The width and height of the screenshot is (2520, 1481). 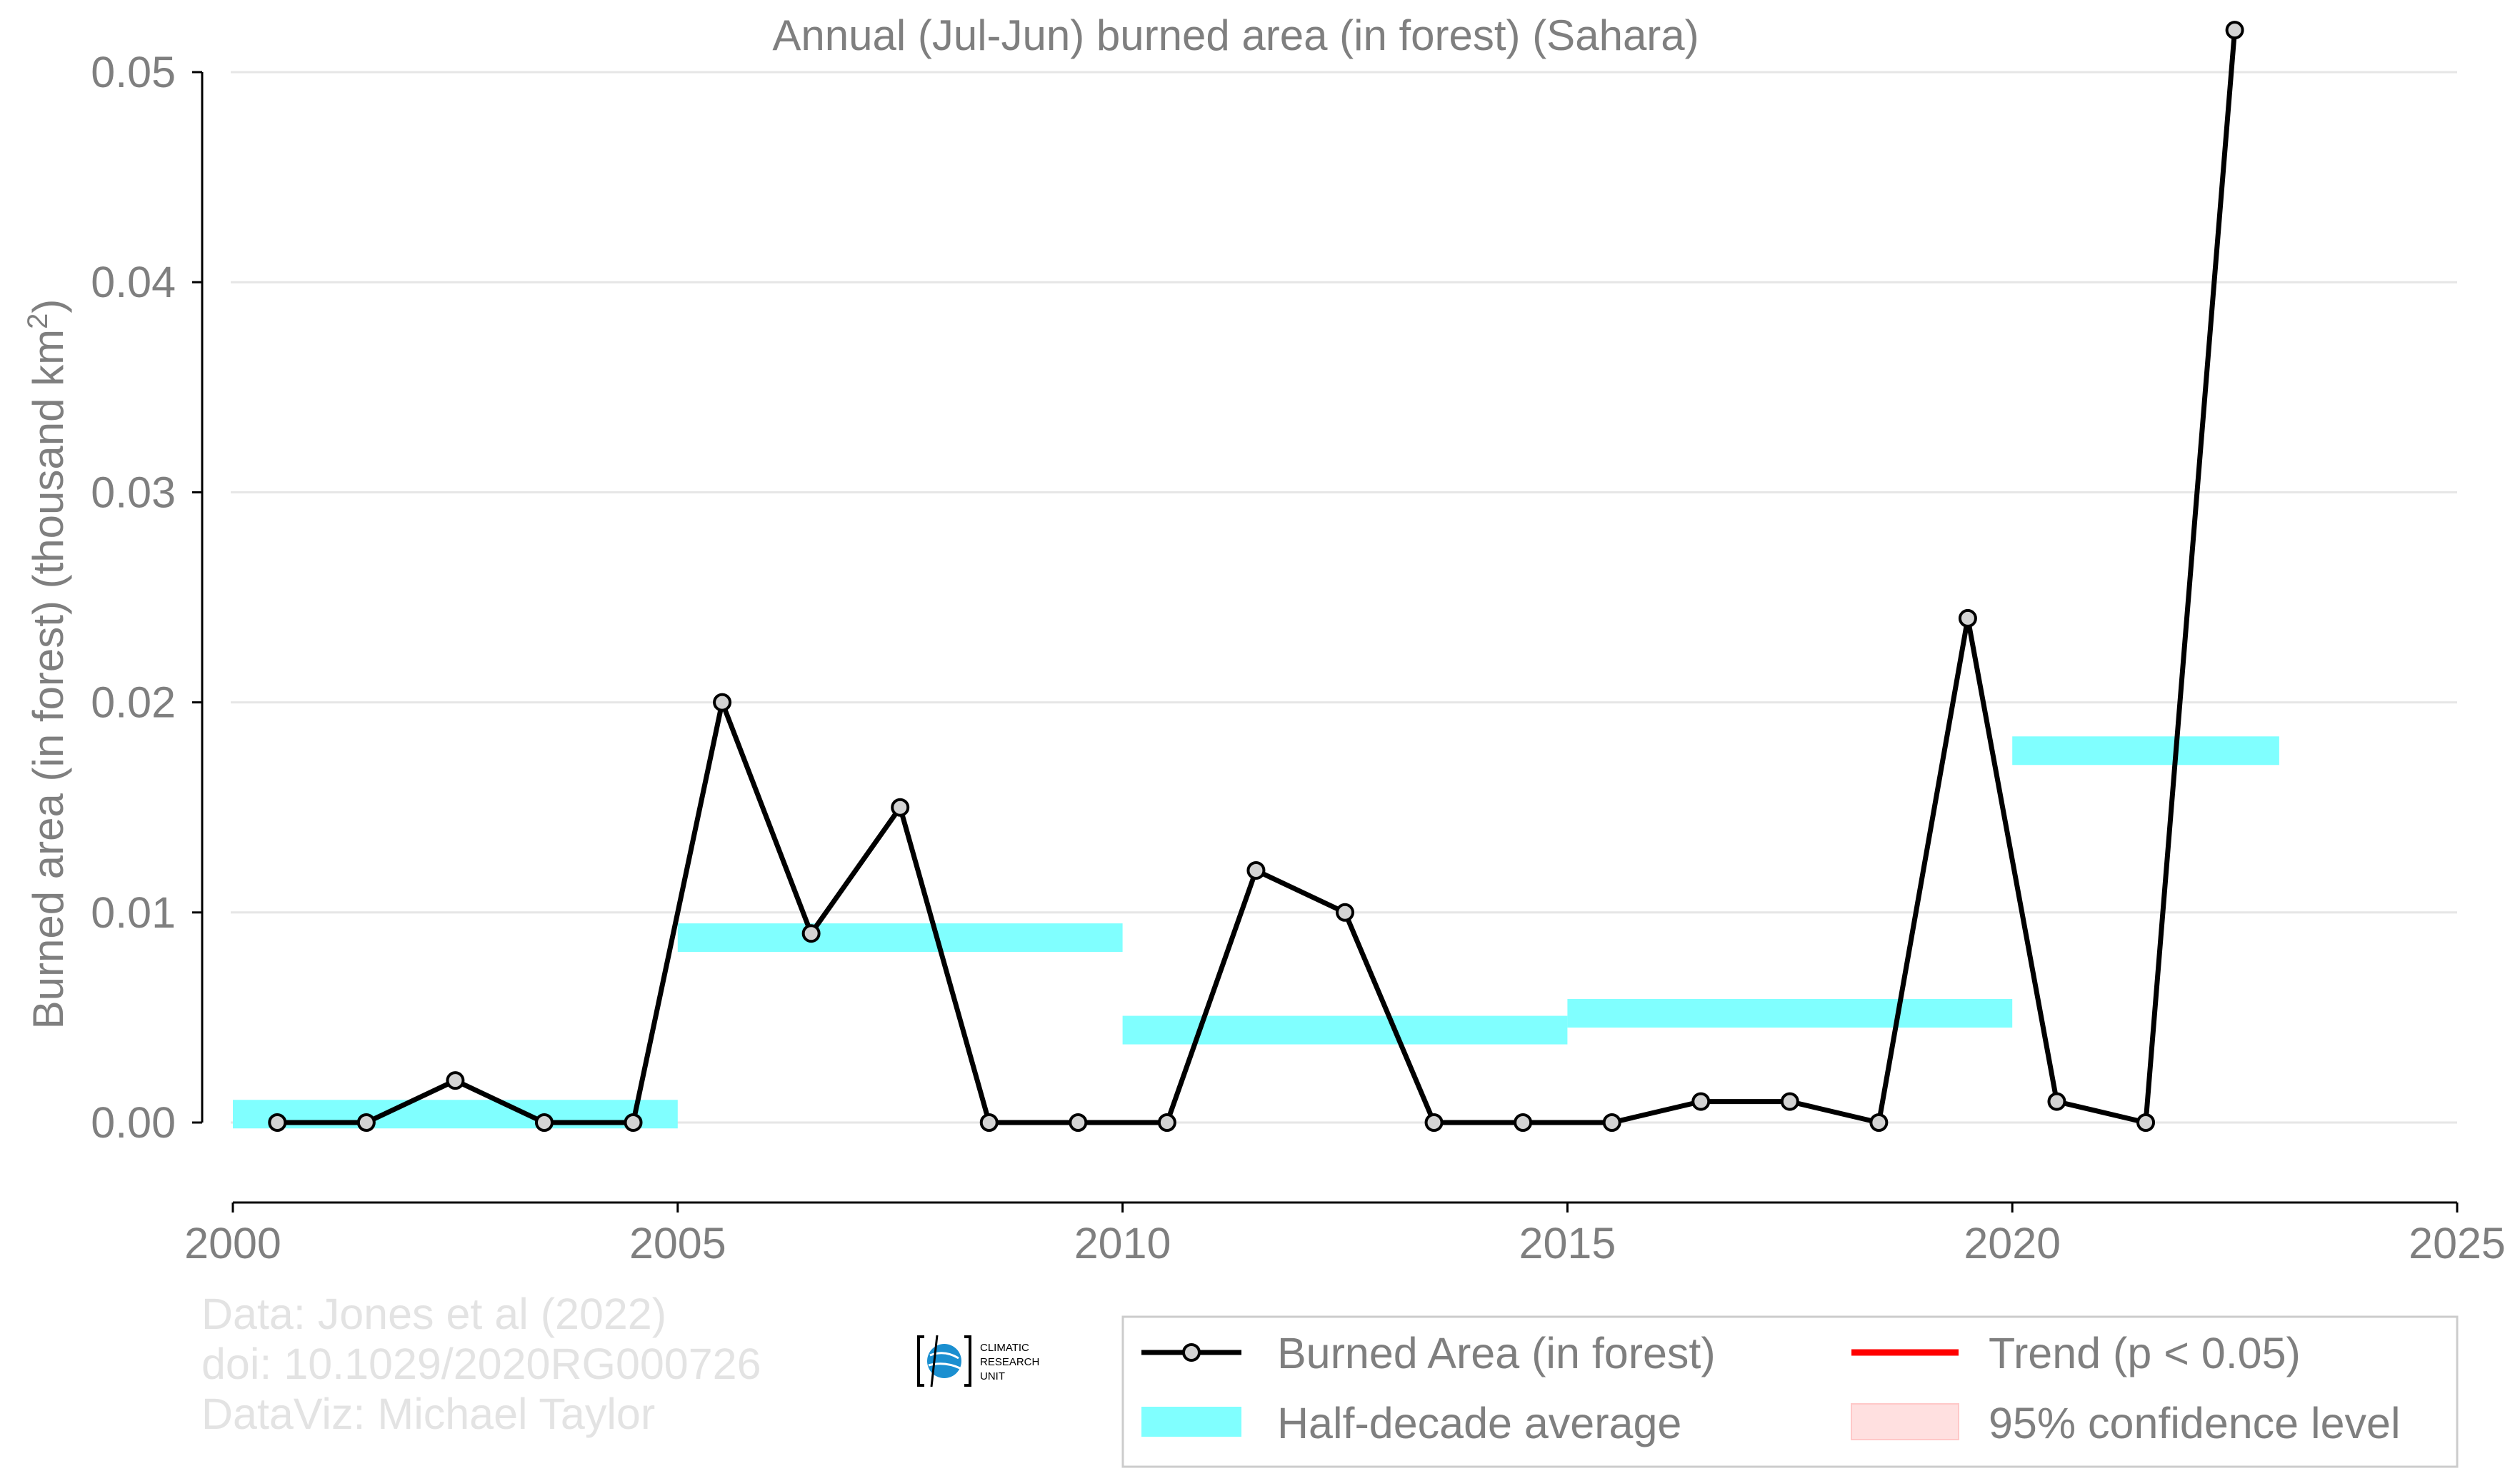 I want to click on y-tick-label-1: 0.01, so click(x=133, y=913).